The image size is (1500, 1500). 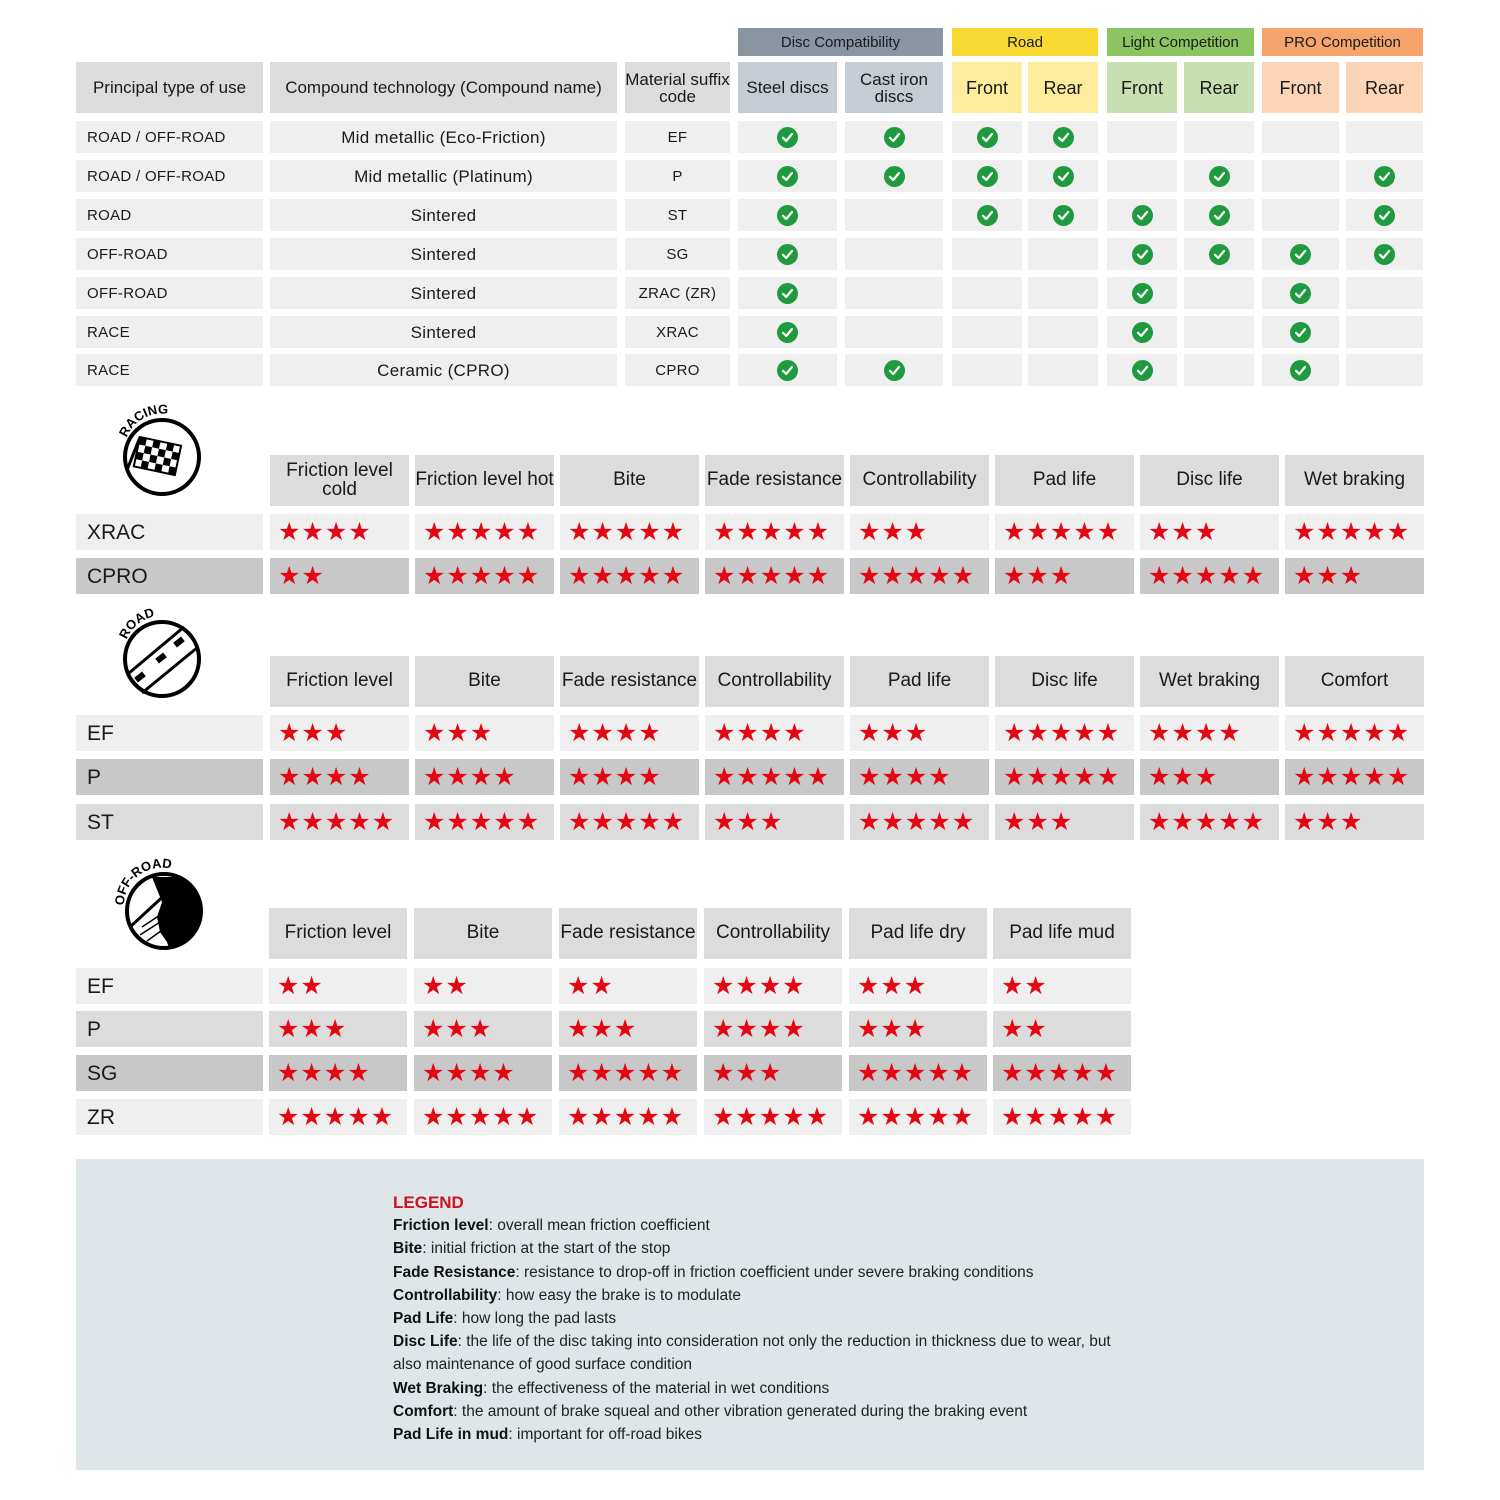 What do you see at coordinates (1025, 42) in the screenshot?
I see `group-header: Road` at bounding box center [1025, 42].